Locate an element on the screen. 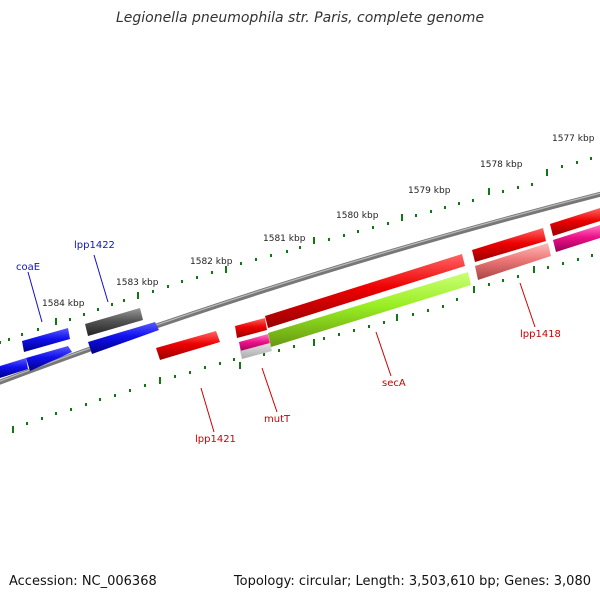 The image size is (600, 600). gene-label-mutT: mutT is located at coordinates (277, 419).